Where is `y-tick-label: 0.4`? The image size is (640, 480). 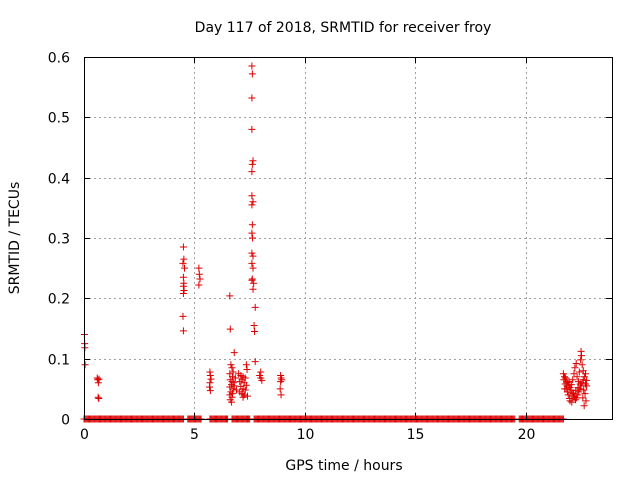
y-tick-label: 0.4 is located at coordinates (59, 180).